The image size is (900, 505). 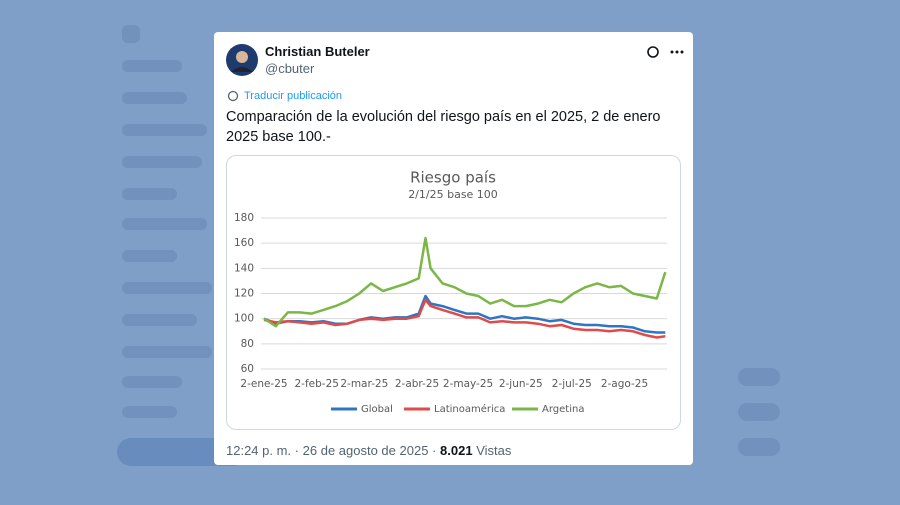 I want to click on time: 12:24 p. m., so click(x=259, y=450).